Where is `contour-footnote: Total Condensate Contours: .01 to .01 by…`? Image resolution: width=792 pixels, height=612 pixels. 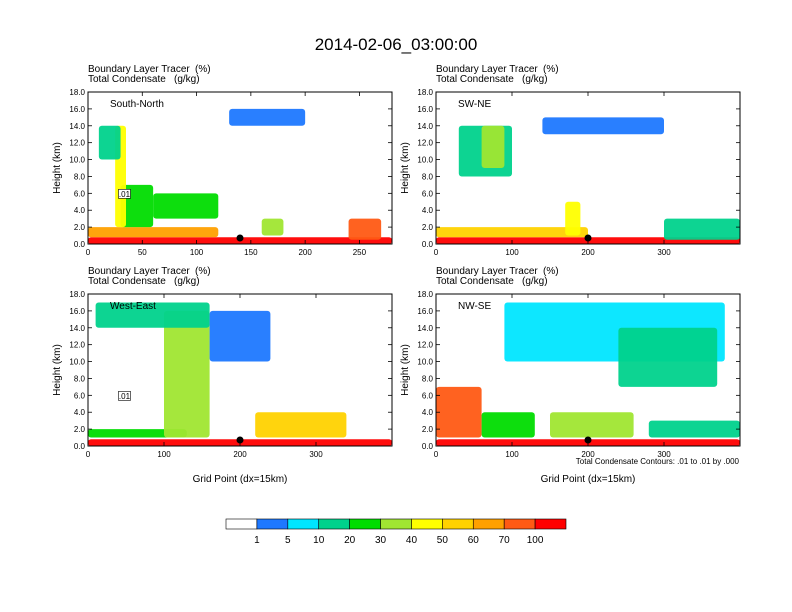
contour-footnote: Total Condensate Contours: .01 to .01 by… is located at coordinates (658, 461).